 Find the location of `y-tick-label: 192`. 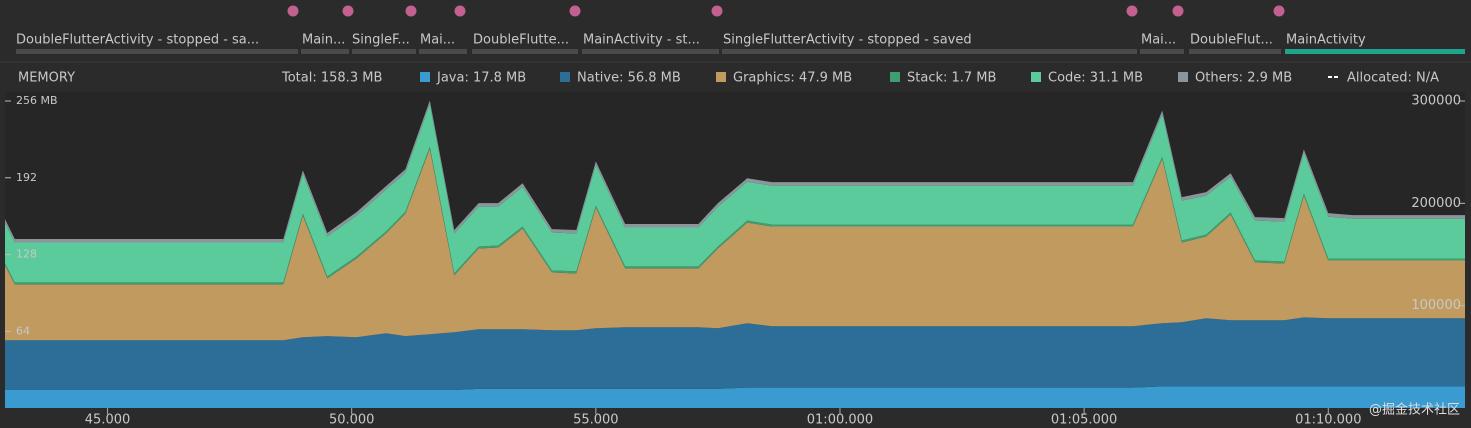

y-tick-label: 192 is located at coordinates (26, 177).